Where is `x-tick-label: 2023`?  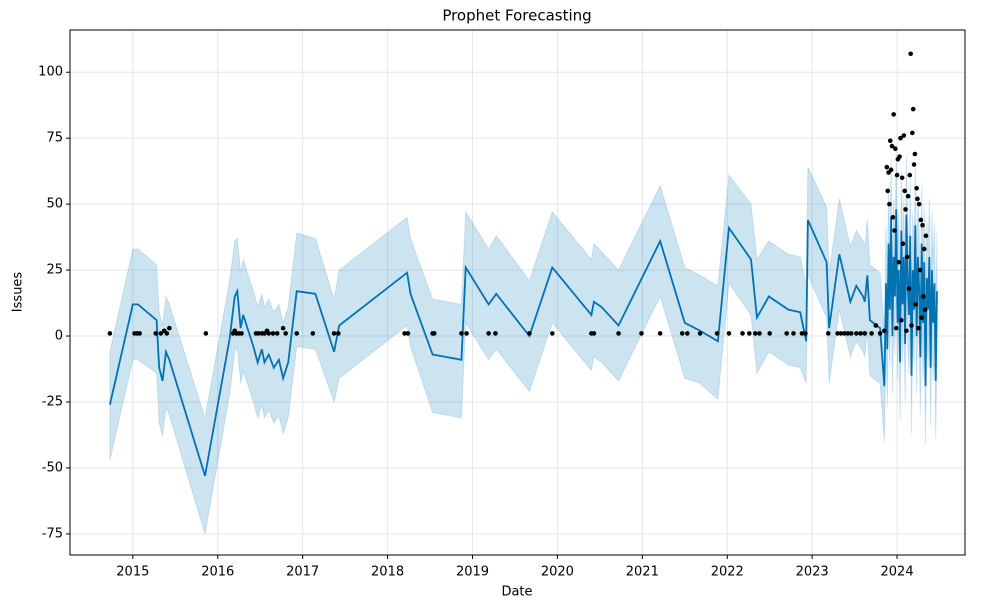 x-tick-label: 2023 is located at coordinates (812, 572).